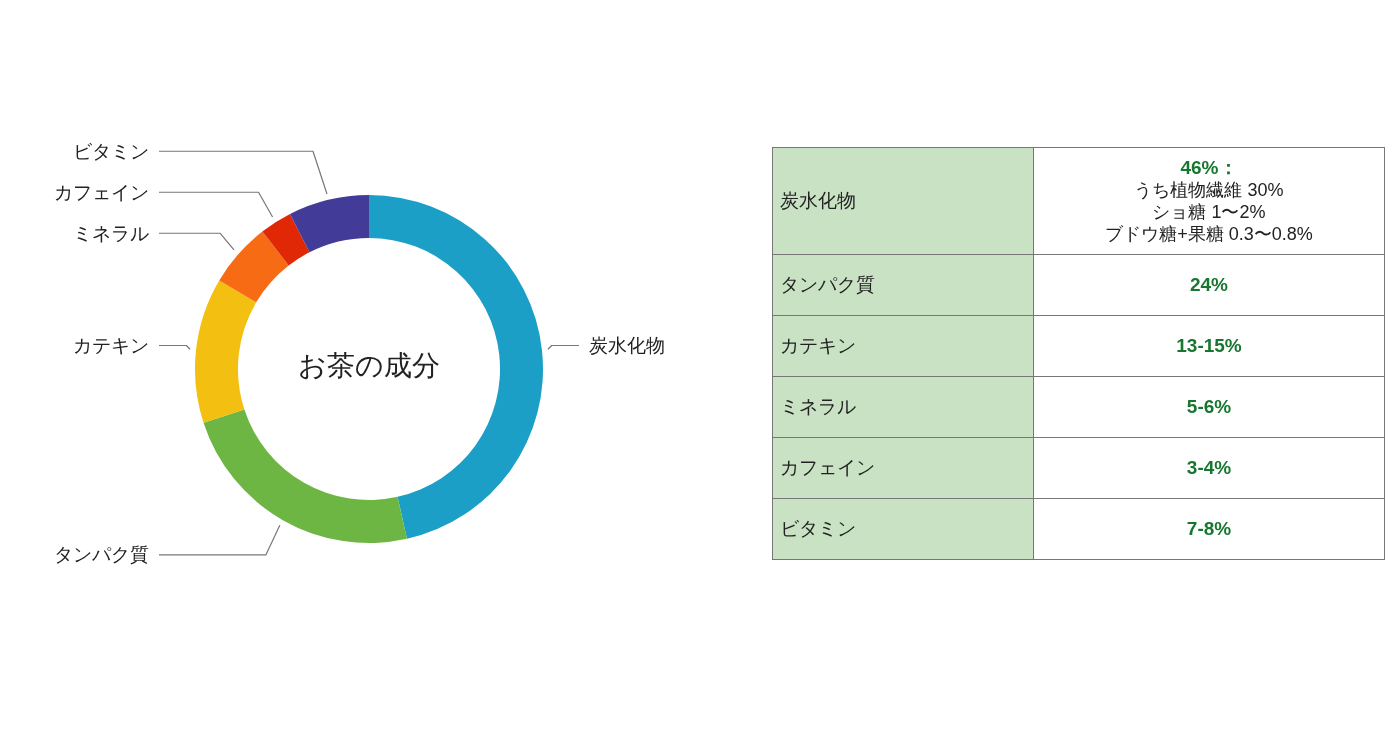 The width and height of the screenshot is (1385, 739). Describe the element at coordinates (111, 151) in the screenshot. I see `slice-label: ビタミン` at that location.